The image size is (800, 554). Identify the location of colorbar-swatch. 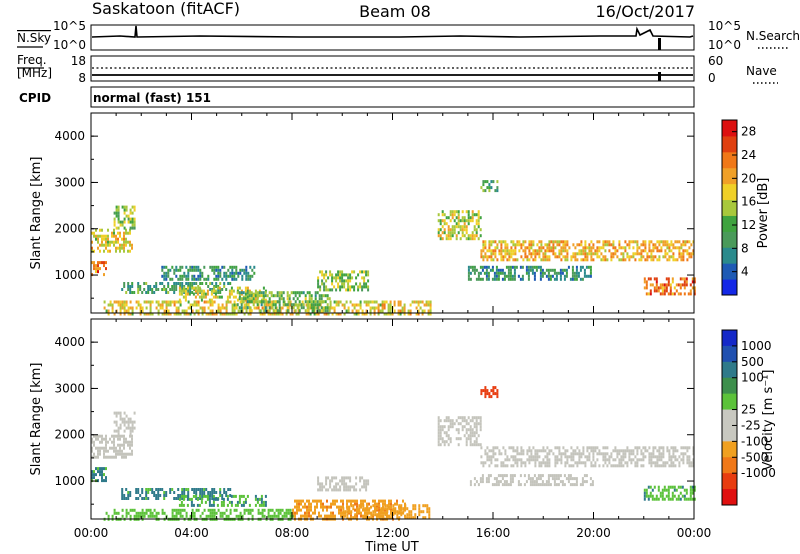
(729, 433).